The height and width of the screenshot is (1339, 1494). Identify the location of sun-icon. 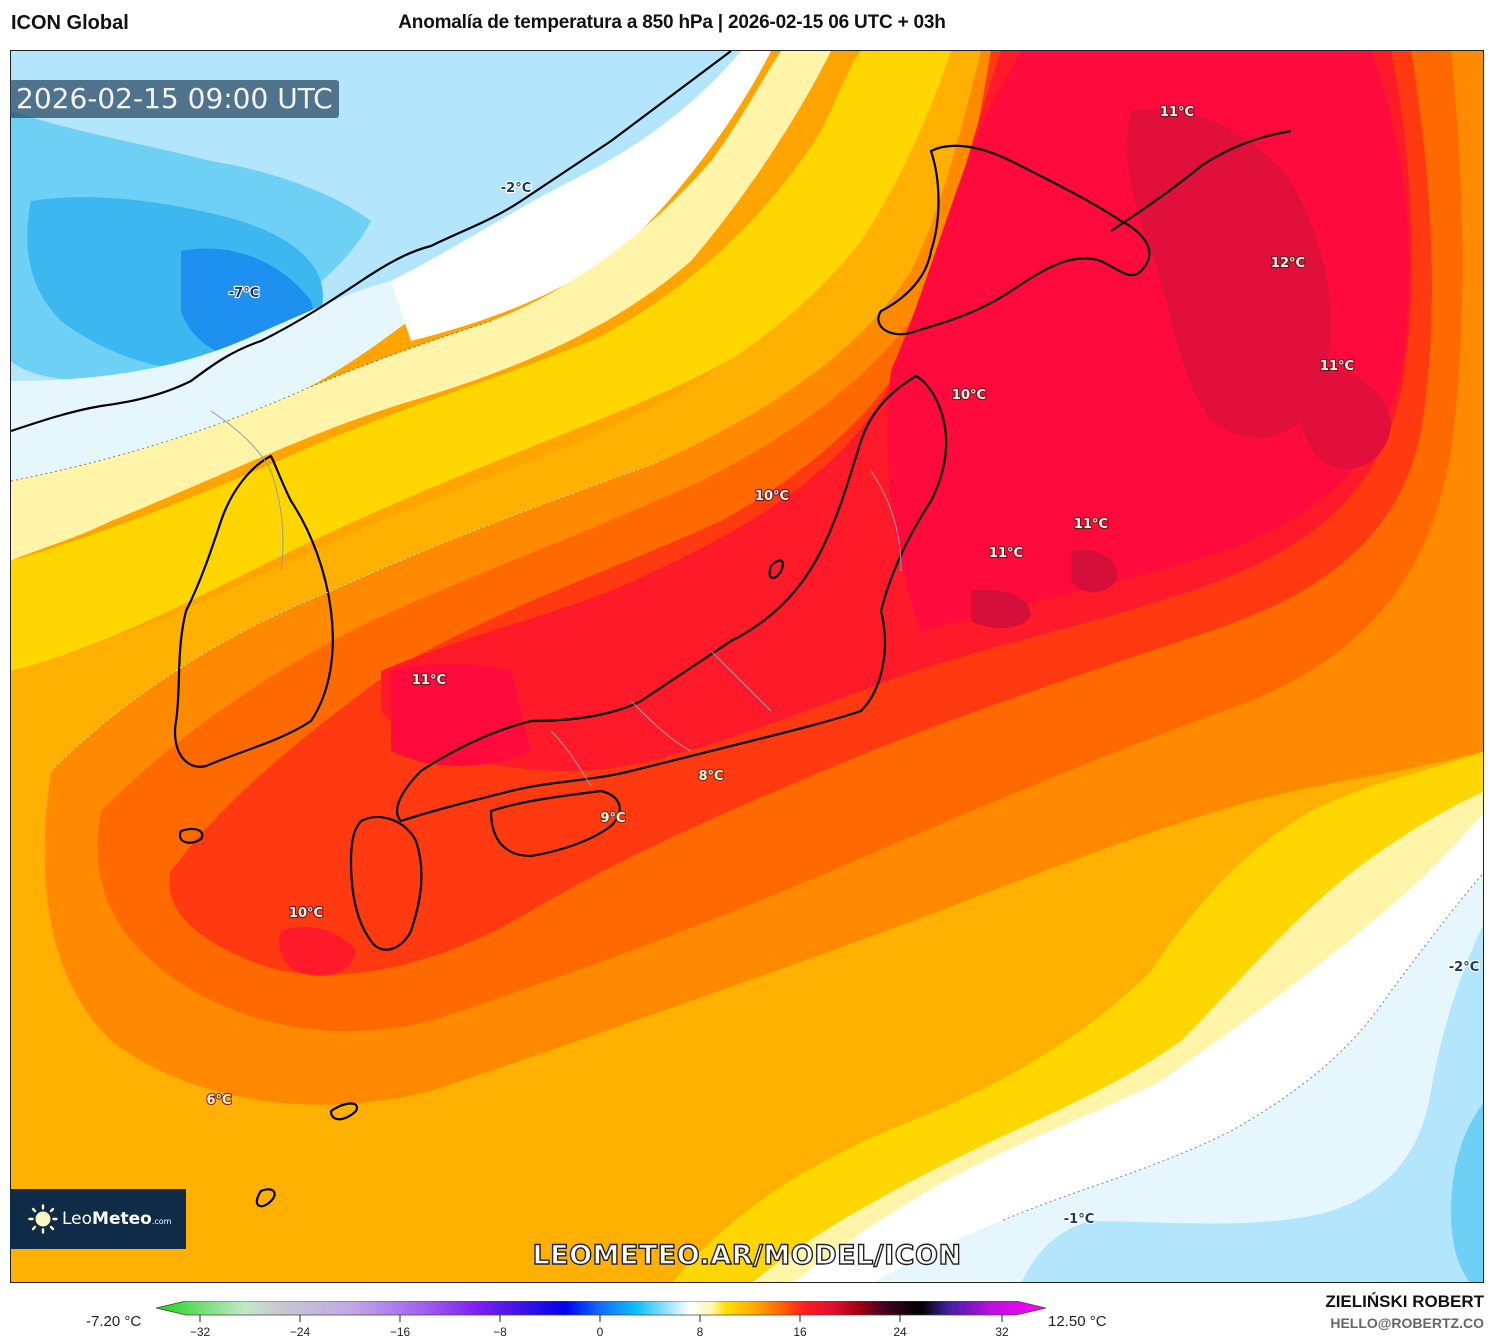
(43, 1219).